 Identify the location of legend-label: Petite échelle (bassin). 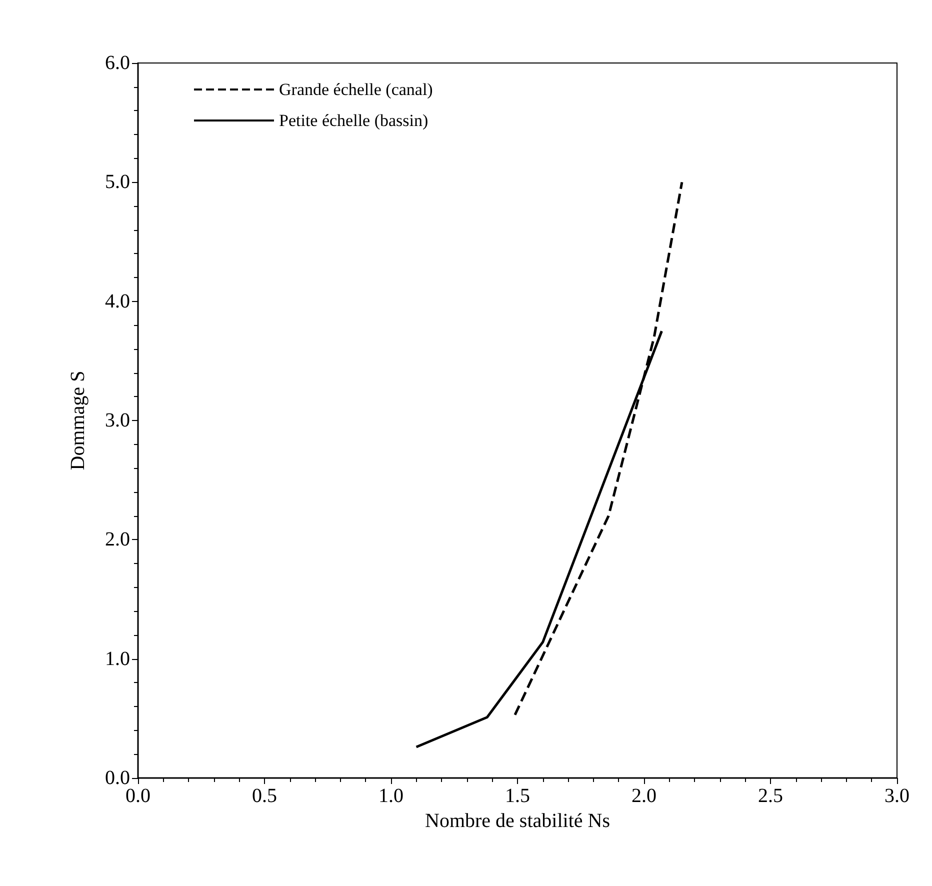
(353, 120).